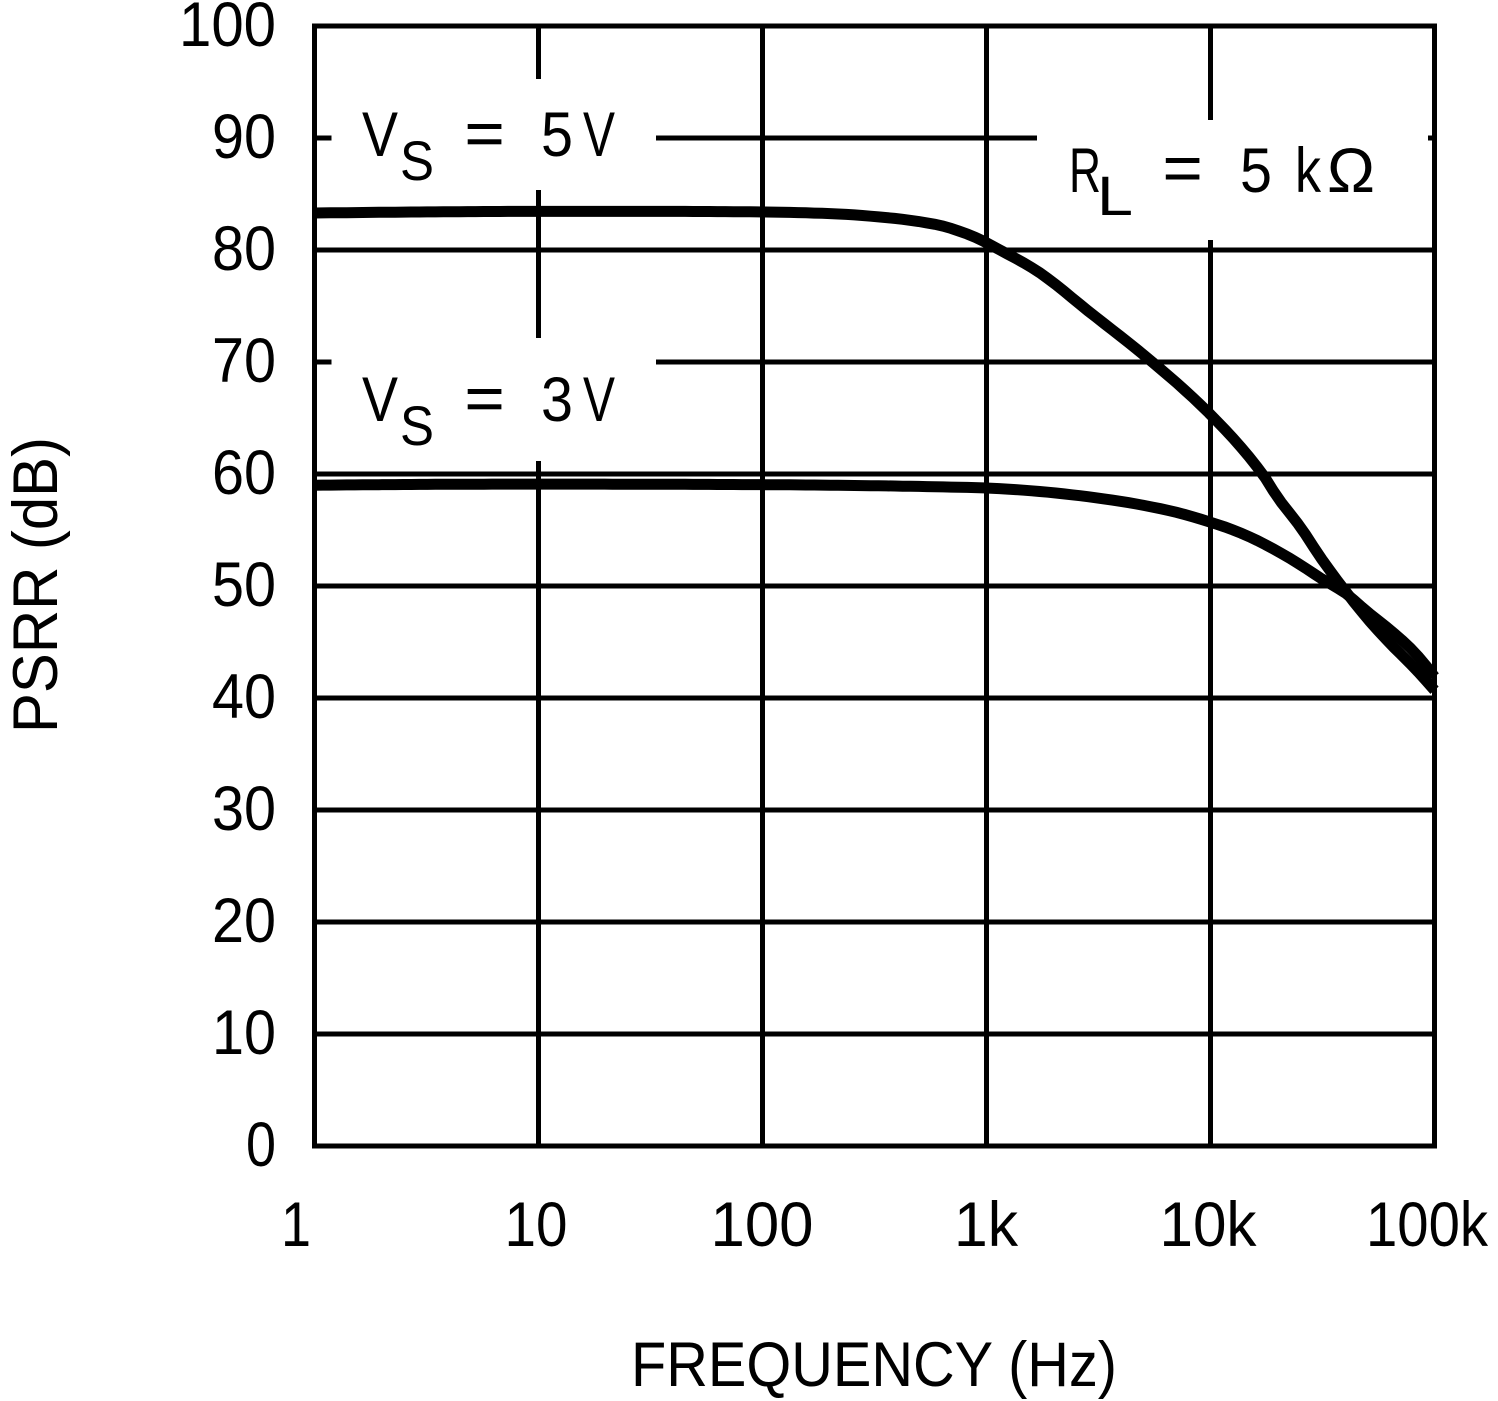  I want to click on svg-text: 40, so click(244, 697).